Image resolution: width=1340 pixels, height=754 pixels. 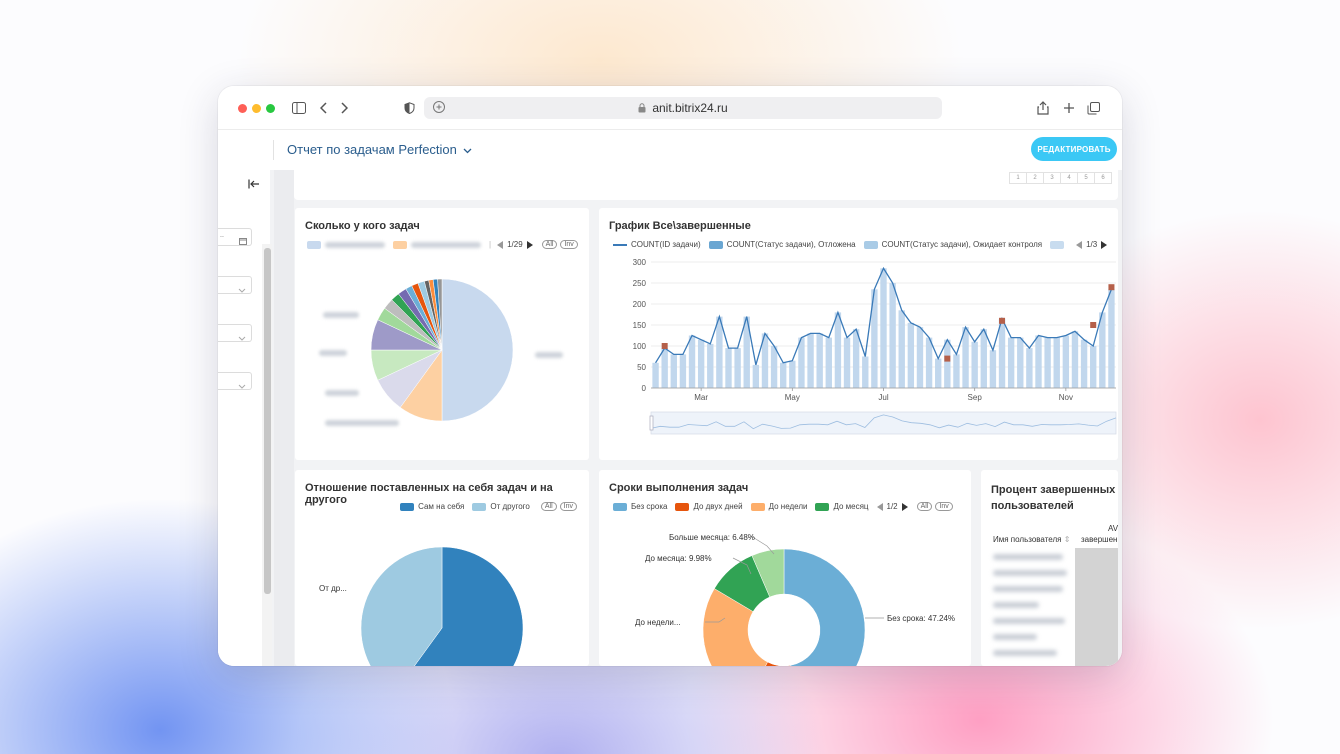 I want to click on forward-arrow-icon, so click(x=344, y=108).